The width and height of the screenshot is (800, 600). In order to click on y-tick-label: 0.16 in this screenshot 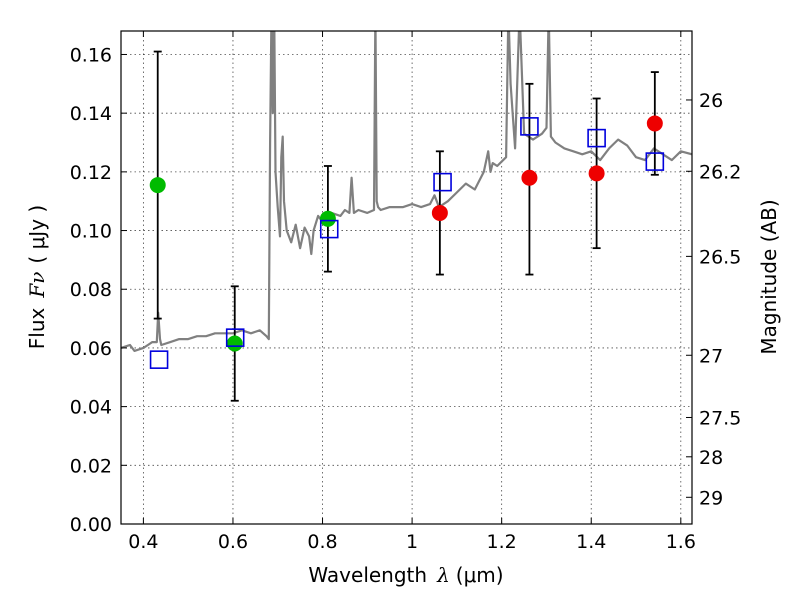, I will do `click(91, 55)`.